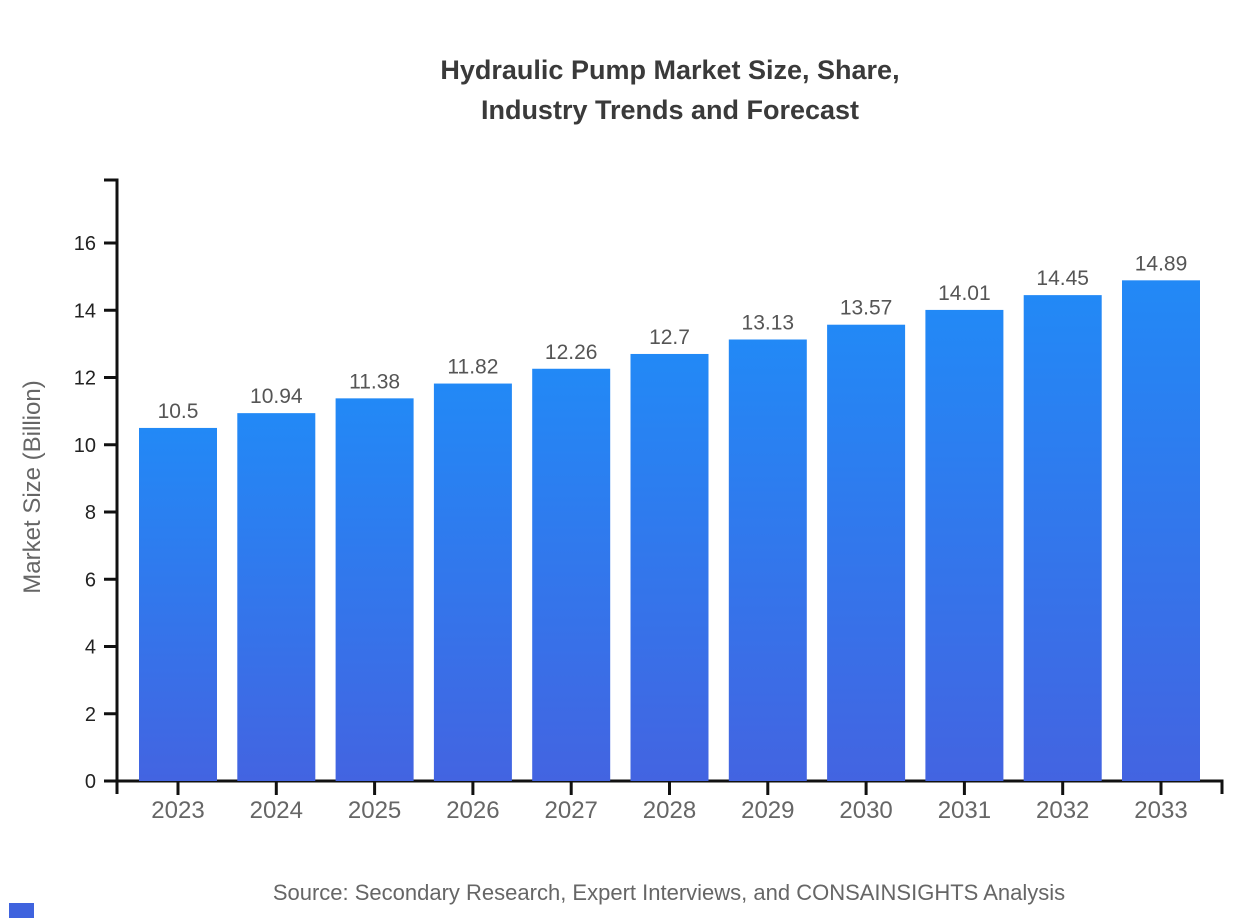 The width and height of the screenshot is (1260, 920). Describe the element at coordinates (865, 810) in the screenshot. I see `x-tick-label: 2030` at that location.